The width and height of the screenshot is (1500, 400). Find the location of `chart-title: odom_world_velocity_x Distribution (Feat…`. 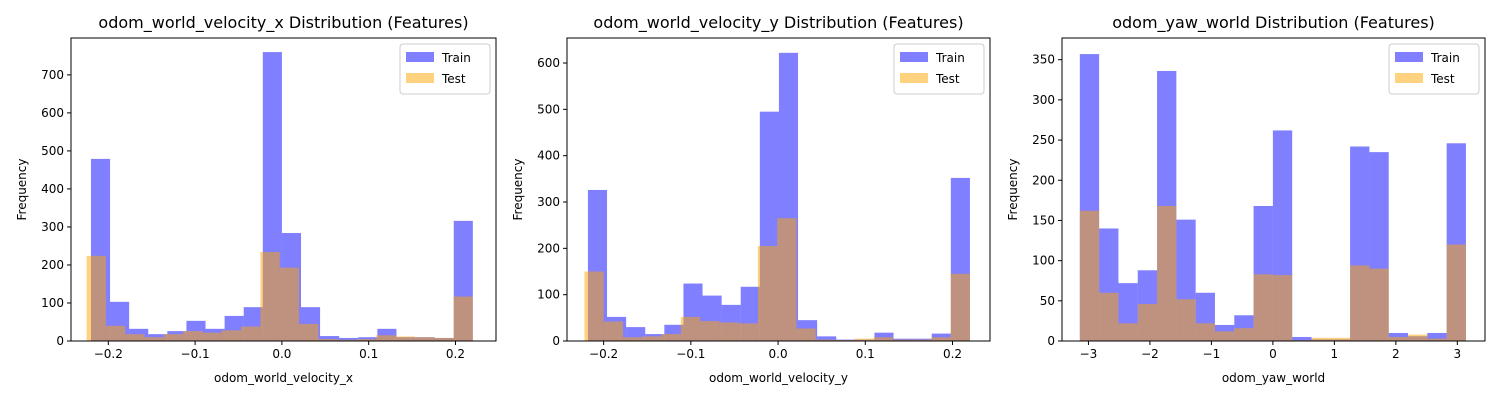

chart-title: odom_world_velocity_x Distribution (Feat… is located at coordinates (283, 23).